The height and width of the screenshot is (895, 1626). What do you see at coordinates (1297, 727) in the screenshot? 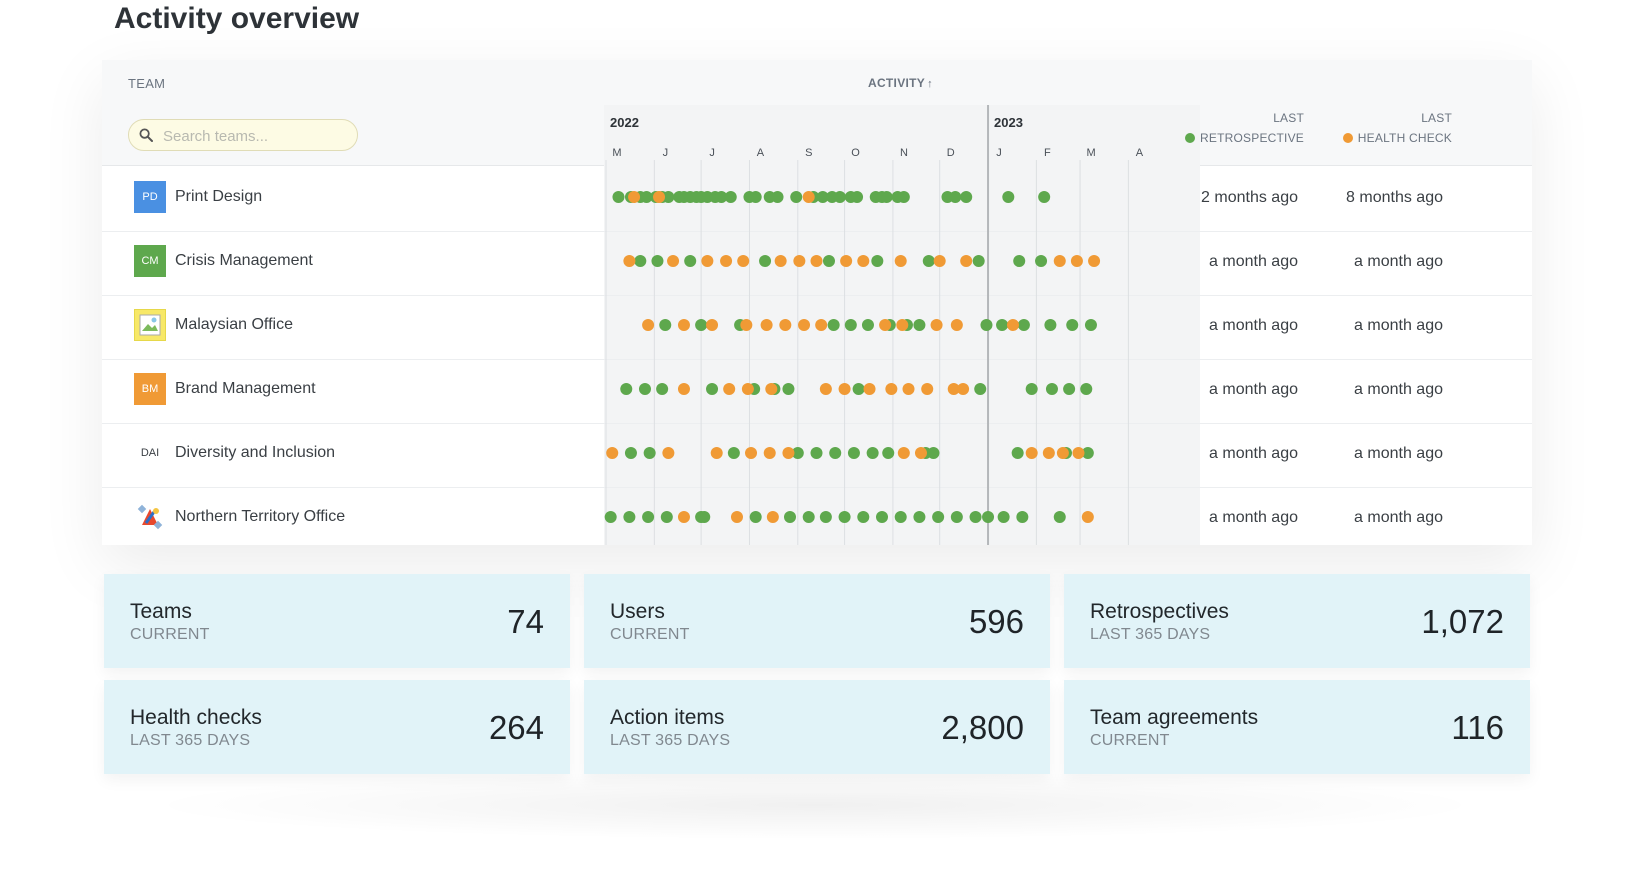
I see `stat-card-team-agreements: Team agreements CURRENT 116` at bounding box center [1297, 727].